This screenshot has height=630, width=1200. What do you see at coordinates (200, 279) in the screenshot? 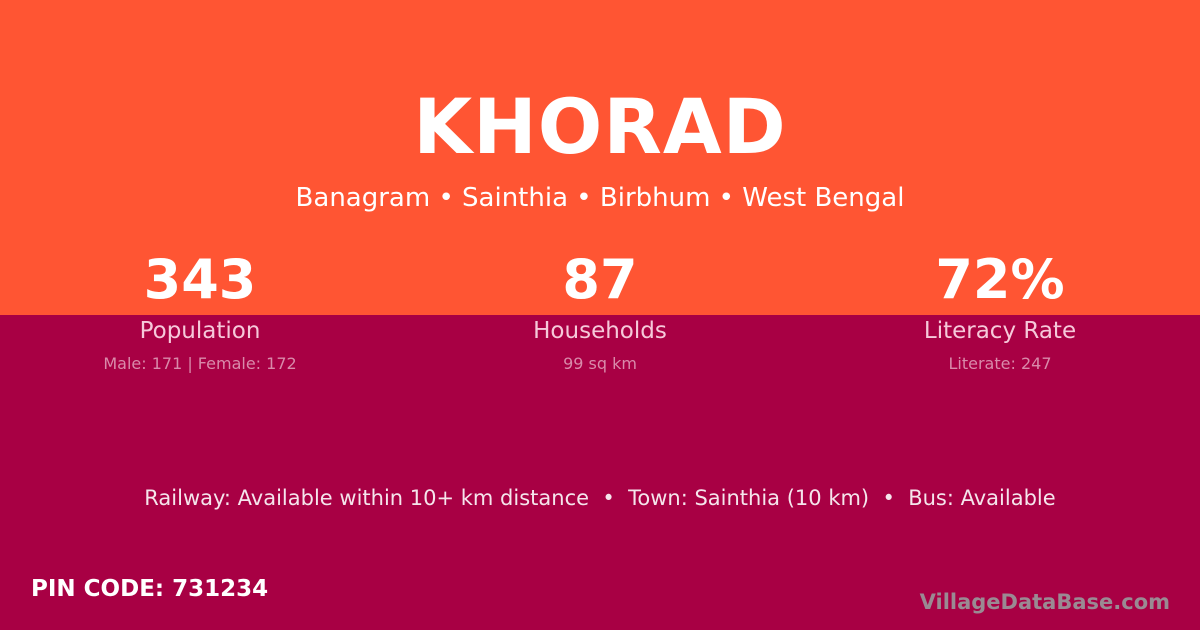
I see `stat-value: 343` at bounding box center [200, 279].